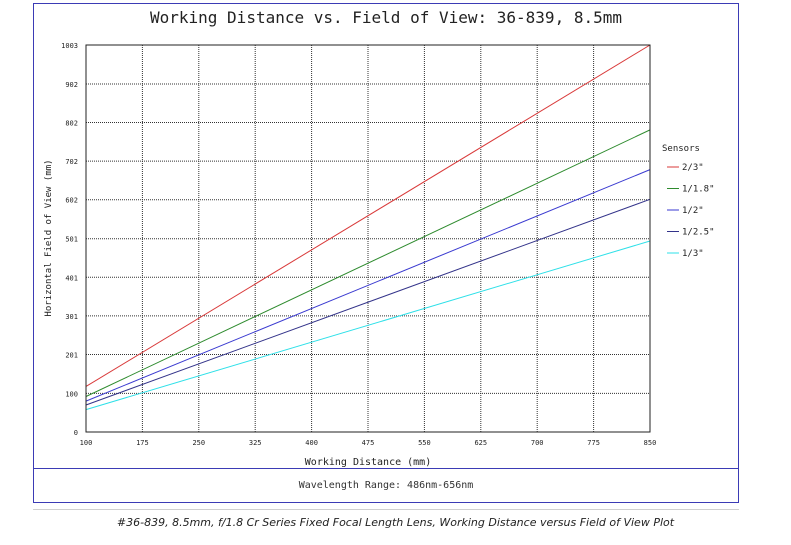 The height and width of the screenshot is (545, 791). What do you see at coordinates (698, 233) in the screenshot?
I see `legend-label: 1/2.5"` at bounding box center [698, 233].